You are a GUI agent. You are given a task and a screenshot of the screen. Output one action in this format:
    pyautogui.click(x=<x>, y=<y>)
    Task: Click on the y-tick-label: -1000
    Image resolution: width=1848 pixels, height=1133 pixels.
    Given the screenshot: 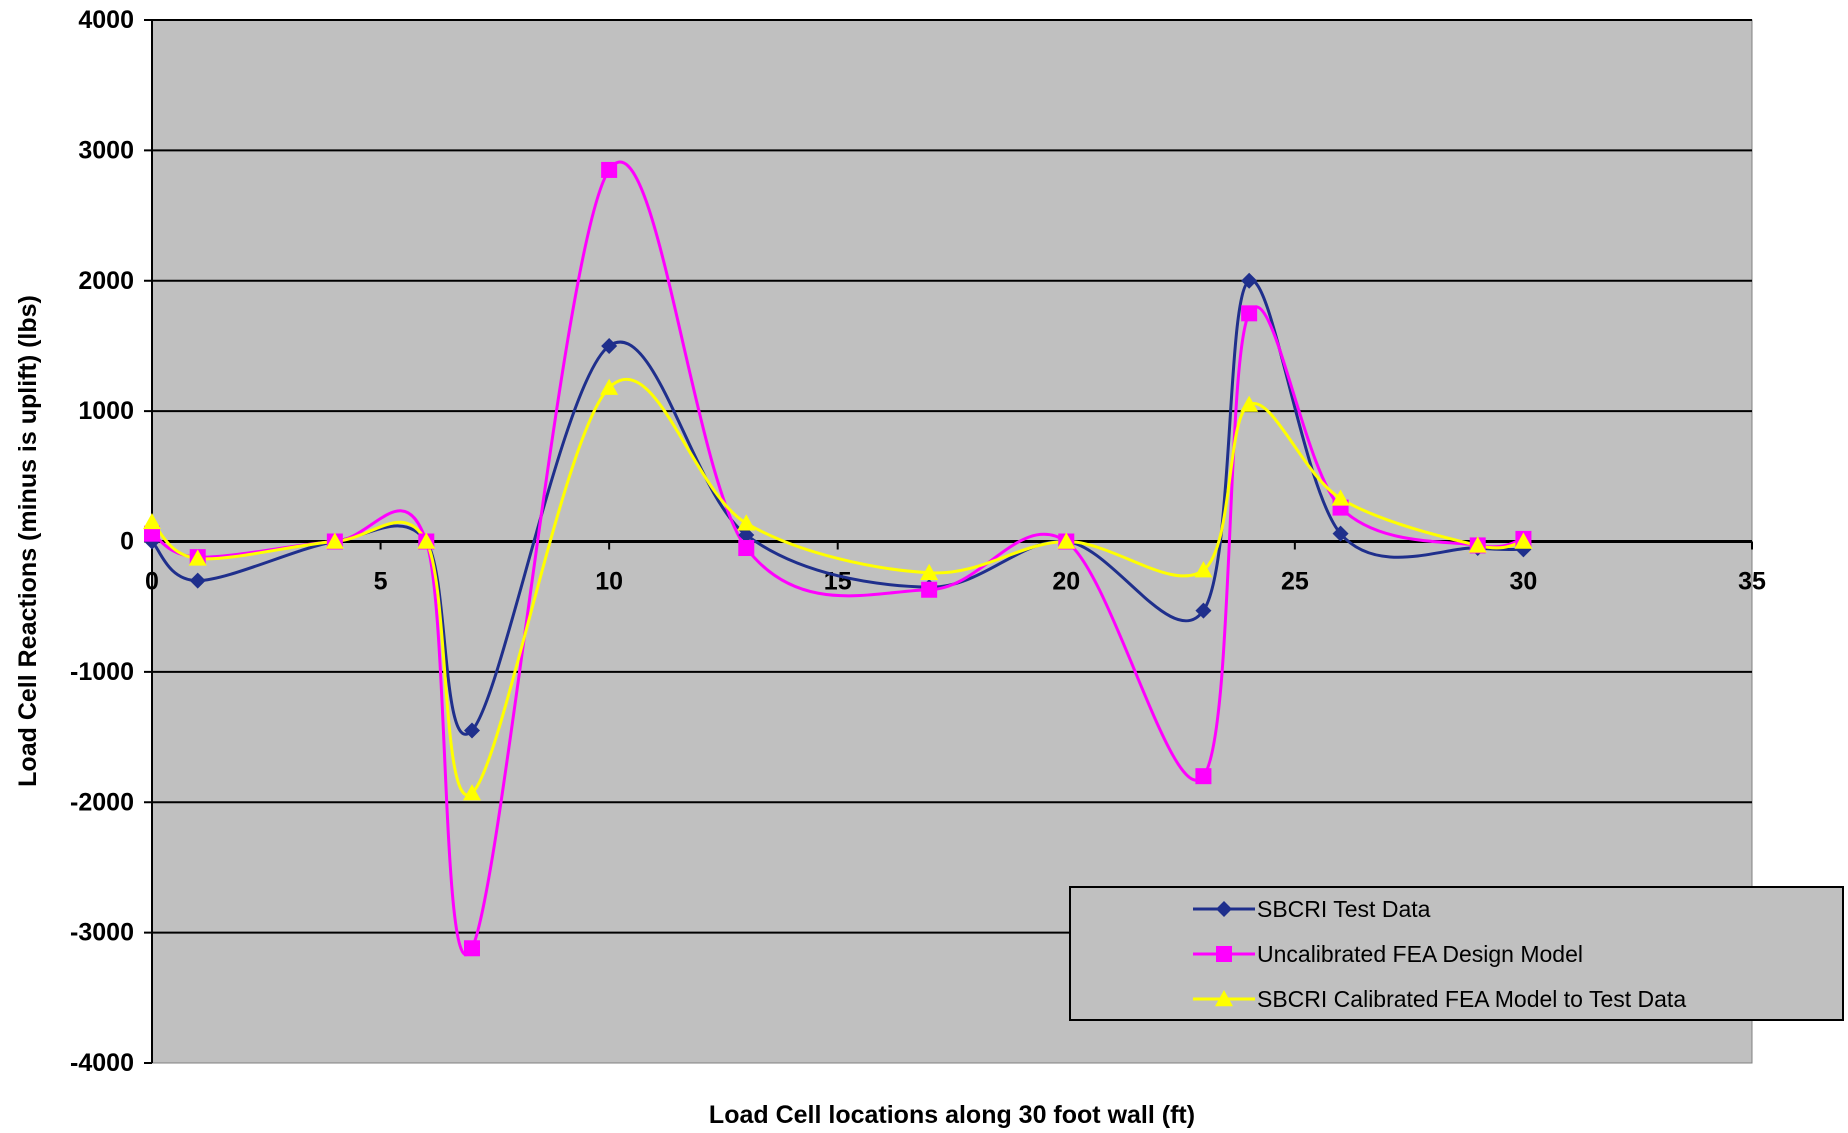 What is the action you would take?
    pyautogui.click(x=102, y=672)
    